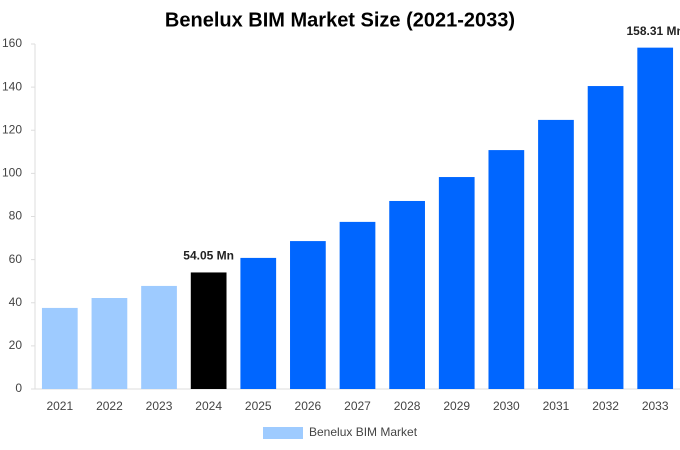 This screenshot has height=450, width=680. Describe the element at coordinates (12, 129) in the screenshot. I see `y-tick-label: 120` at that location.